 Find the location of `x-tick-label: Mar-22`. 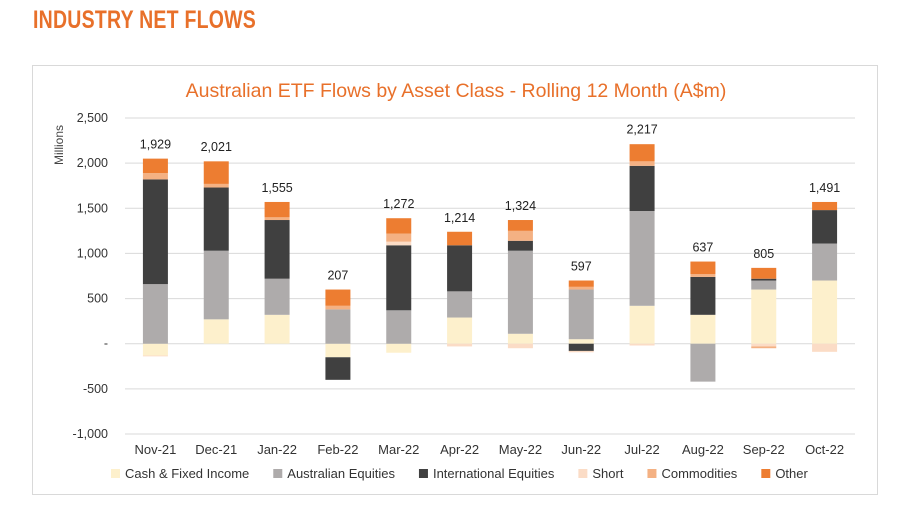

x-tick-label: Mar-22 is located at coordinates (398, 449).